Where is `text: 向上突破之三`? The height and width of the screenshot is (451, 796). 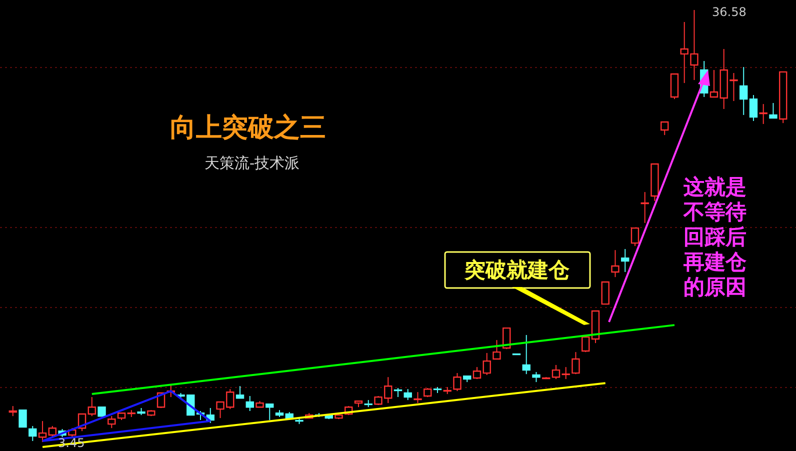 text: 向上突破之三 is located at coordinates (248, 128).